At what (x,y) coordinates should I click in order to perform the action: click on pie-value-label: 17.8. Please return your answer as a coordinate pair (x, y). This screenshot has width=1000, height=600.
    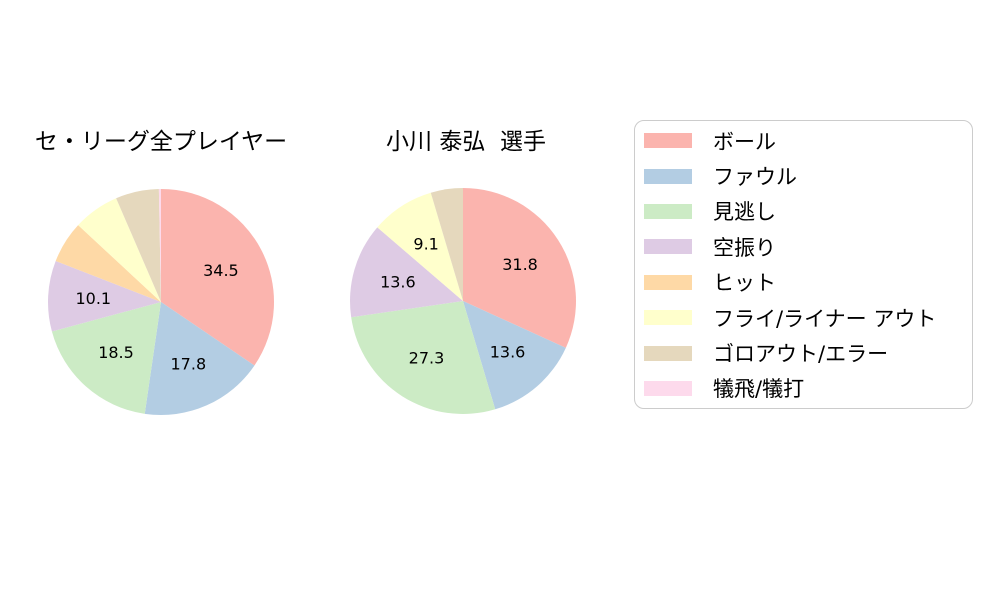
    Looking at the image, I should click on (189, 364).